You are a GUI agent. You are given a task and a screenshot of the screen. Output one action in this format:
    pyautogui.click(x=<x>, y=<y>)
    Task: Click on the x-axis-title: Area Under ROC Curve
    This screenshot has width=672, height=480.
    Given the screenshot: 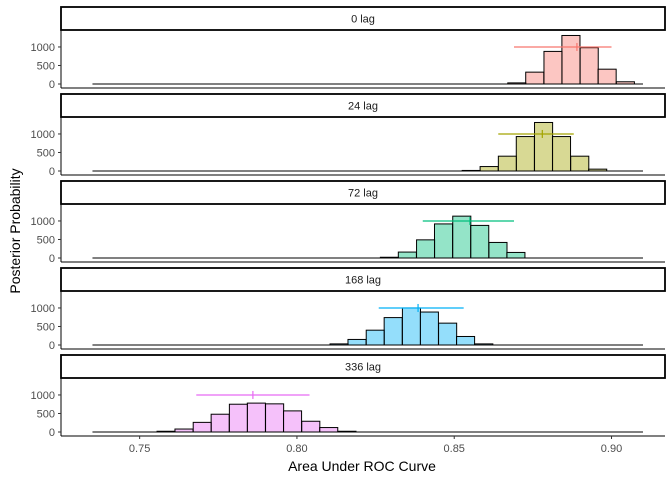 What is the action you would take?
    pyautogui.click(x=362, y=466)
    